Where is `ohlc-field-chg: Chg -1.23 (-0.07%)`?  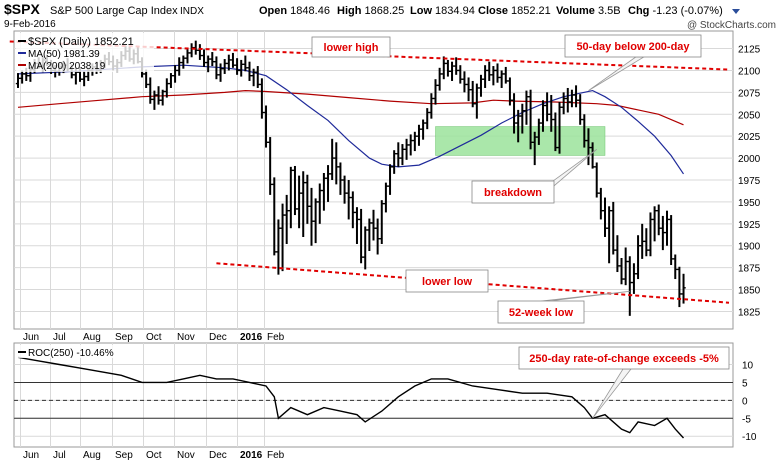
ohlc-field-chg: Chg -1.23 (-0.07%) is located at coordinates (675, 11).